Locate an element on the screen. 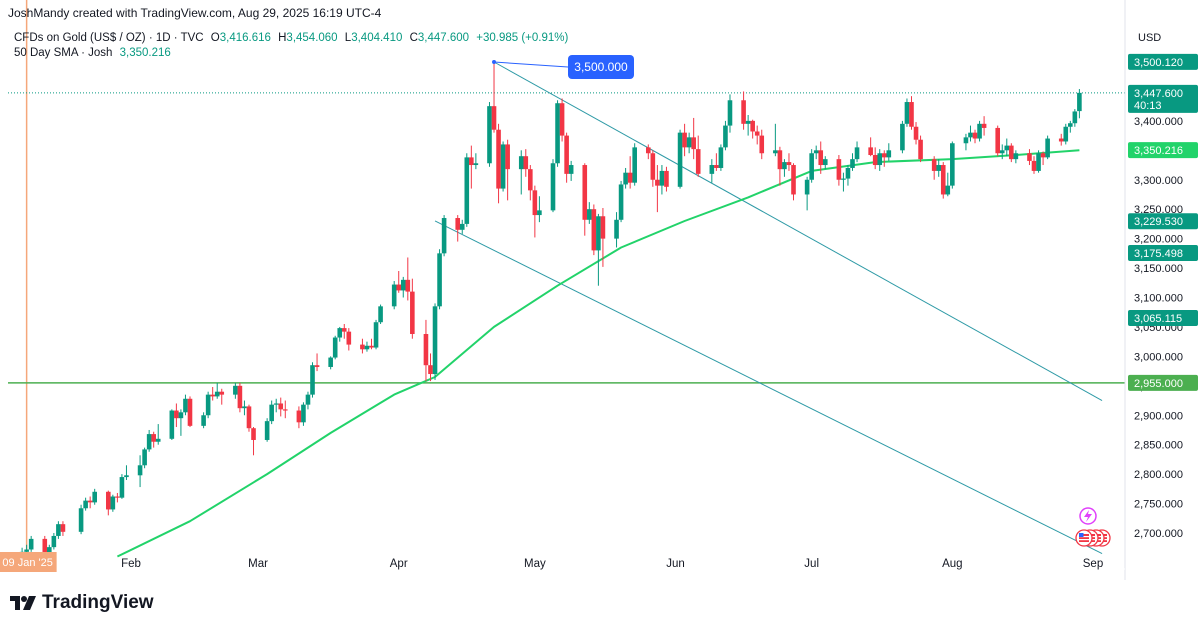  y-tick-label: 2,900.000 is located at coordinates (1158, 416).